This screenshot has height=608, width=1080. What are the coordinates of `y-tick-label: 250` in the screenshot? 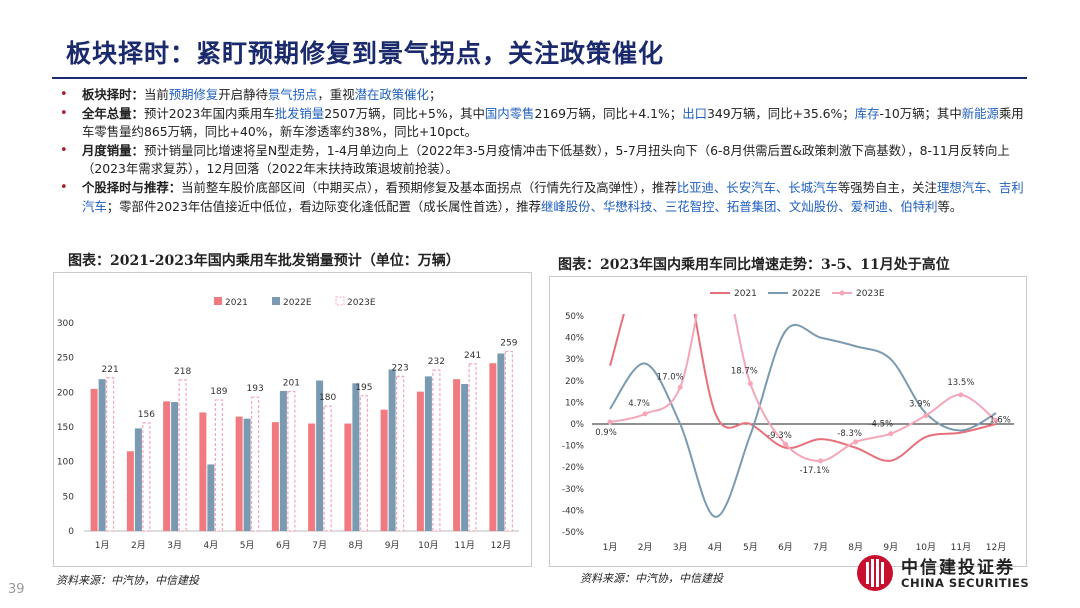 It's located at (65, 359).